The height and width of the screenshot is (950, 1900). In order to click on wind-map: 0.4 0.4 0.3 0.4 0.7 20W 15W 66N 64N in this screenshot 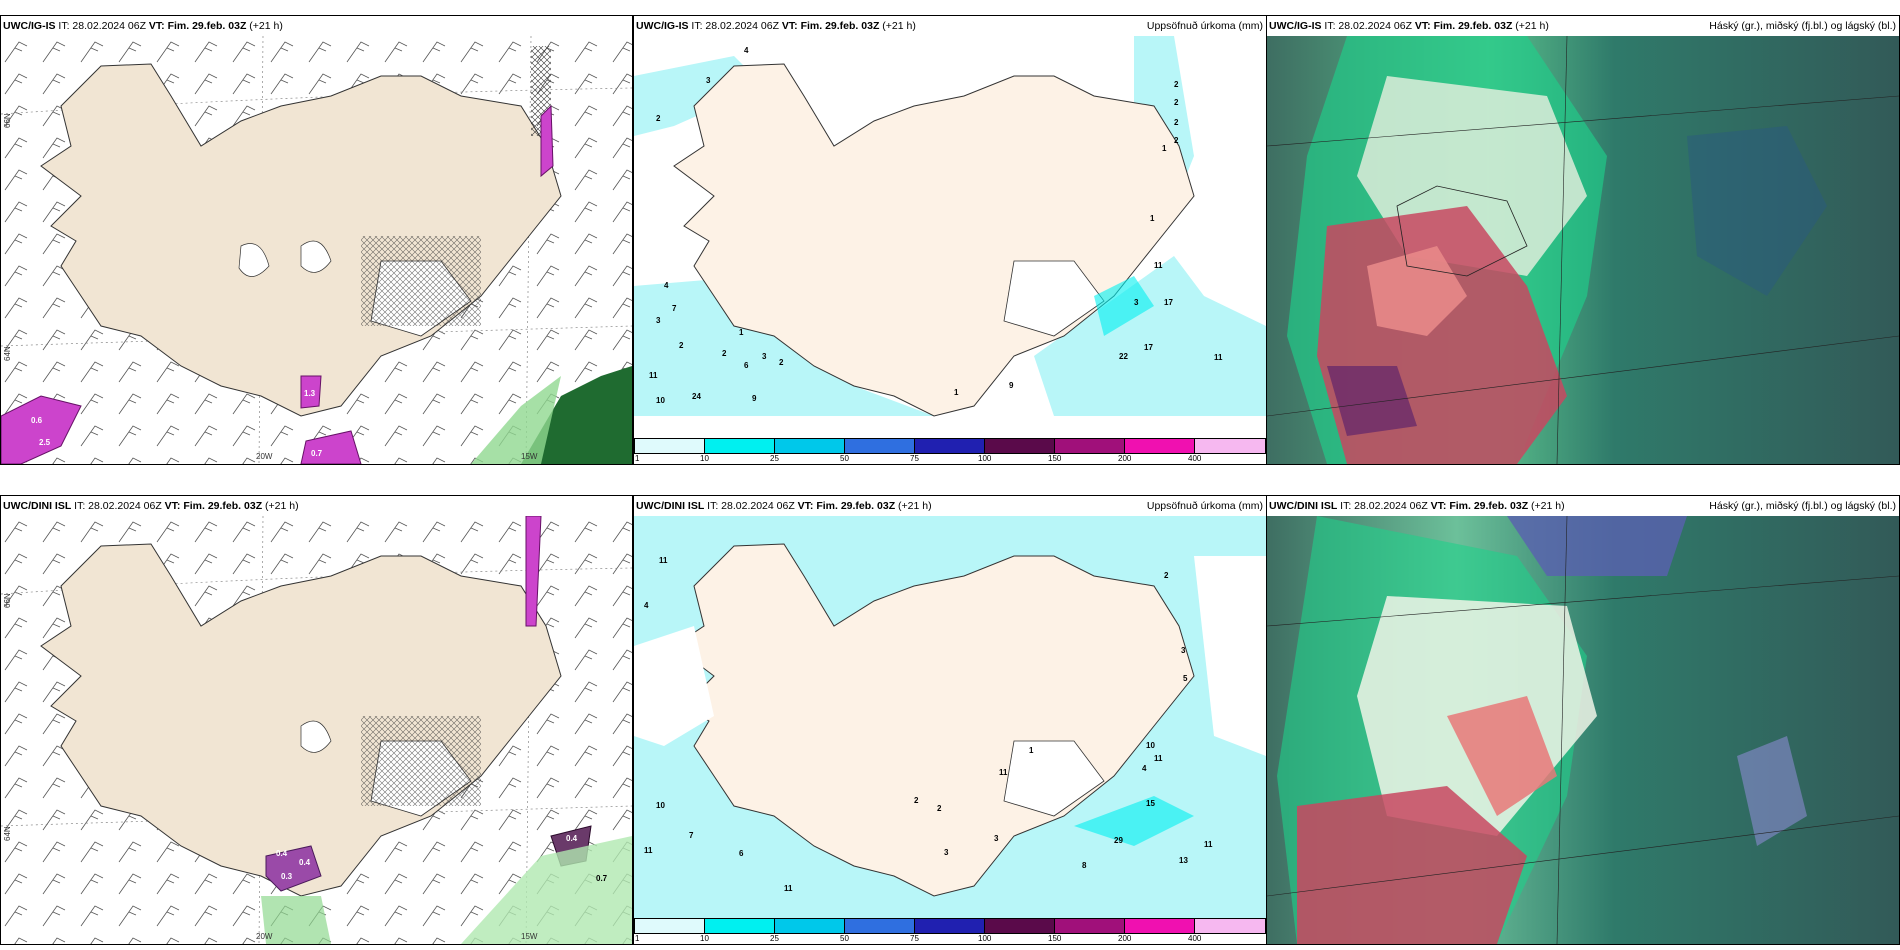, I will do `click(316, 730)`.